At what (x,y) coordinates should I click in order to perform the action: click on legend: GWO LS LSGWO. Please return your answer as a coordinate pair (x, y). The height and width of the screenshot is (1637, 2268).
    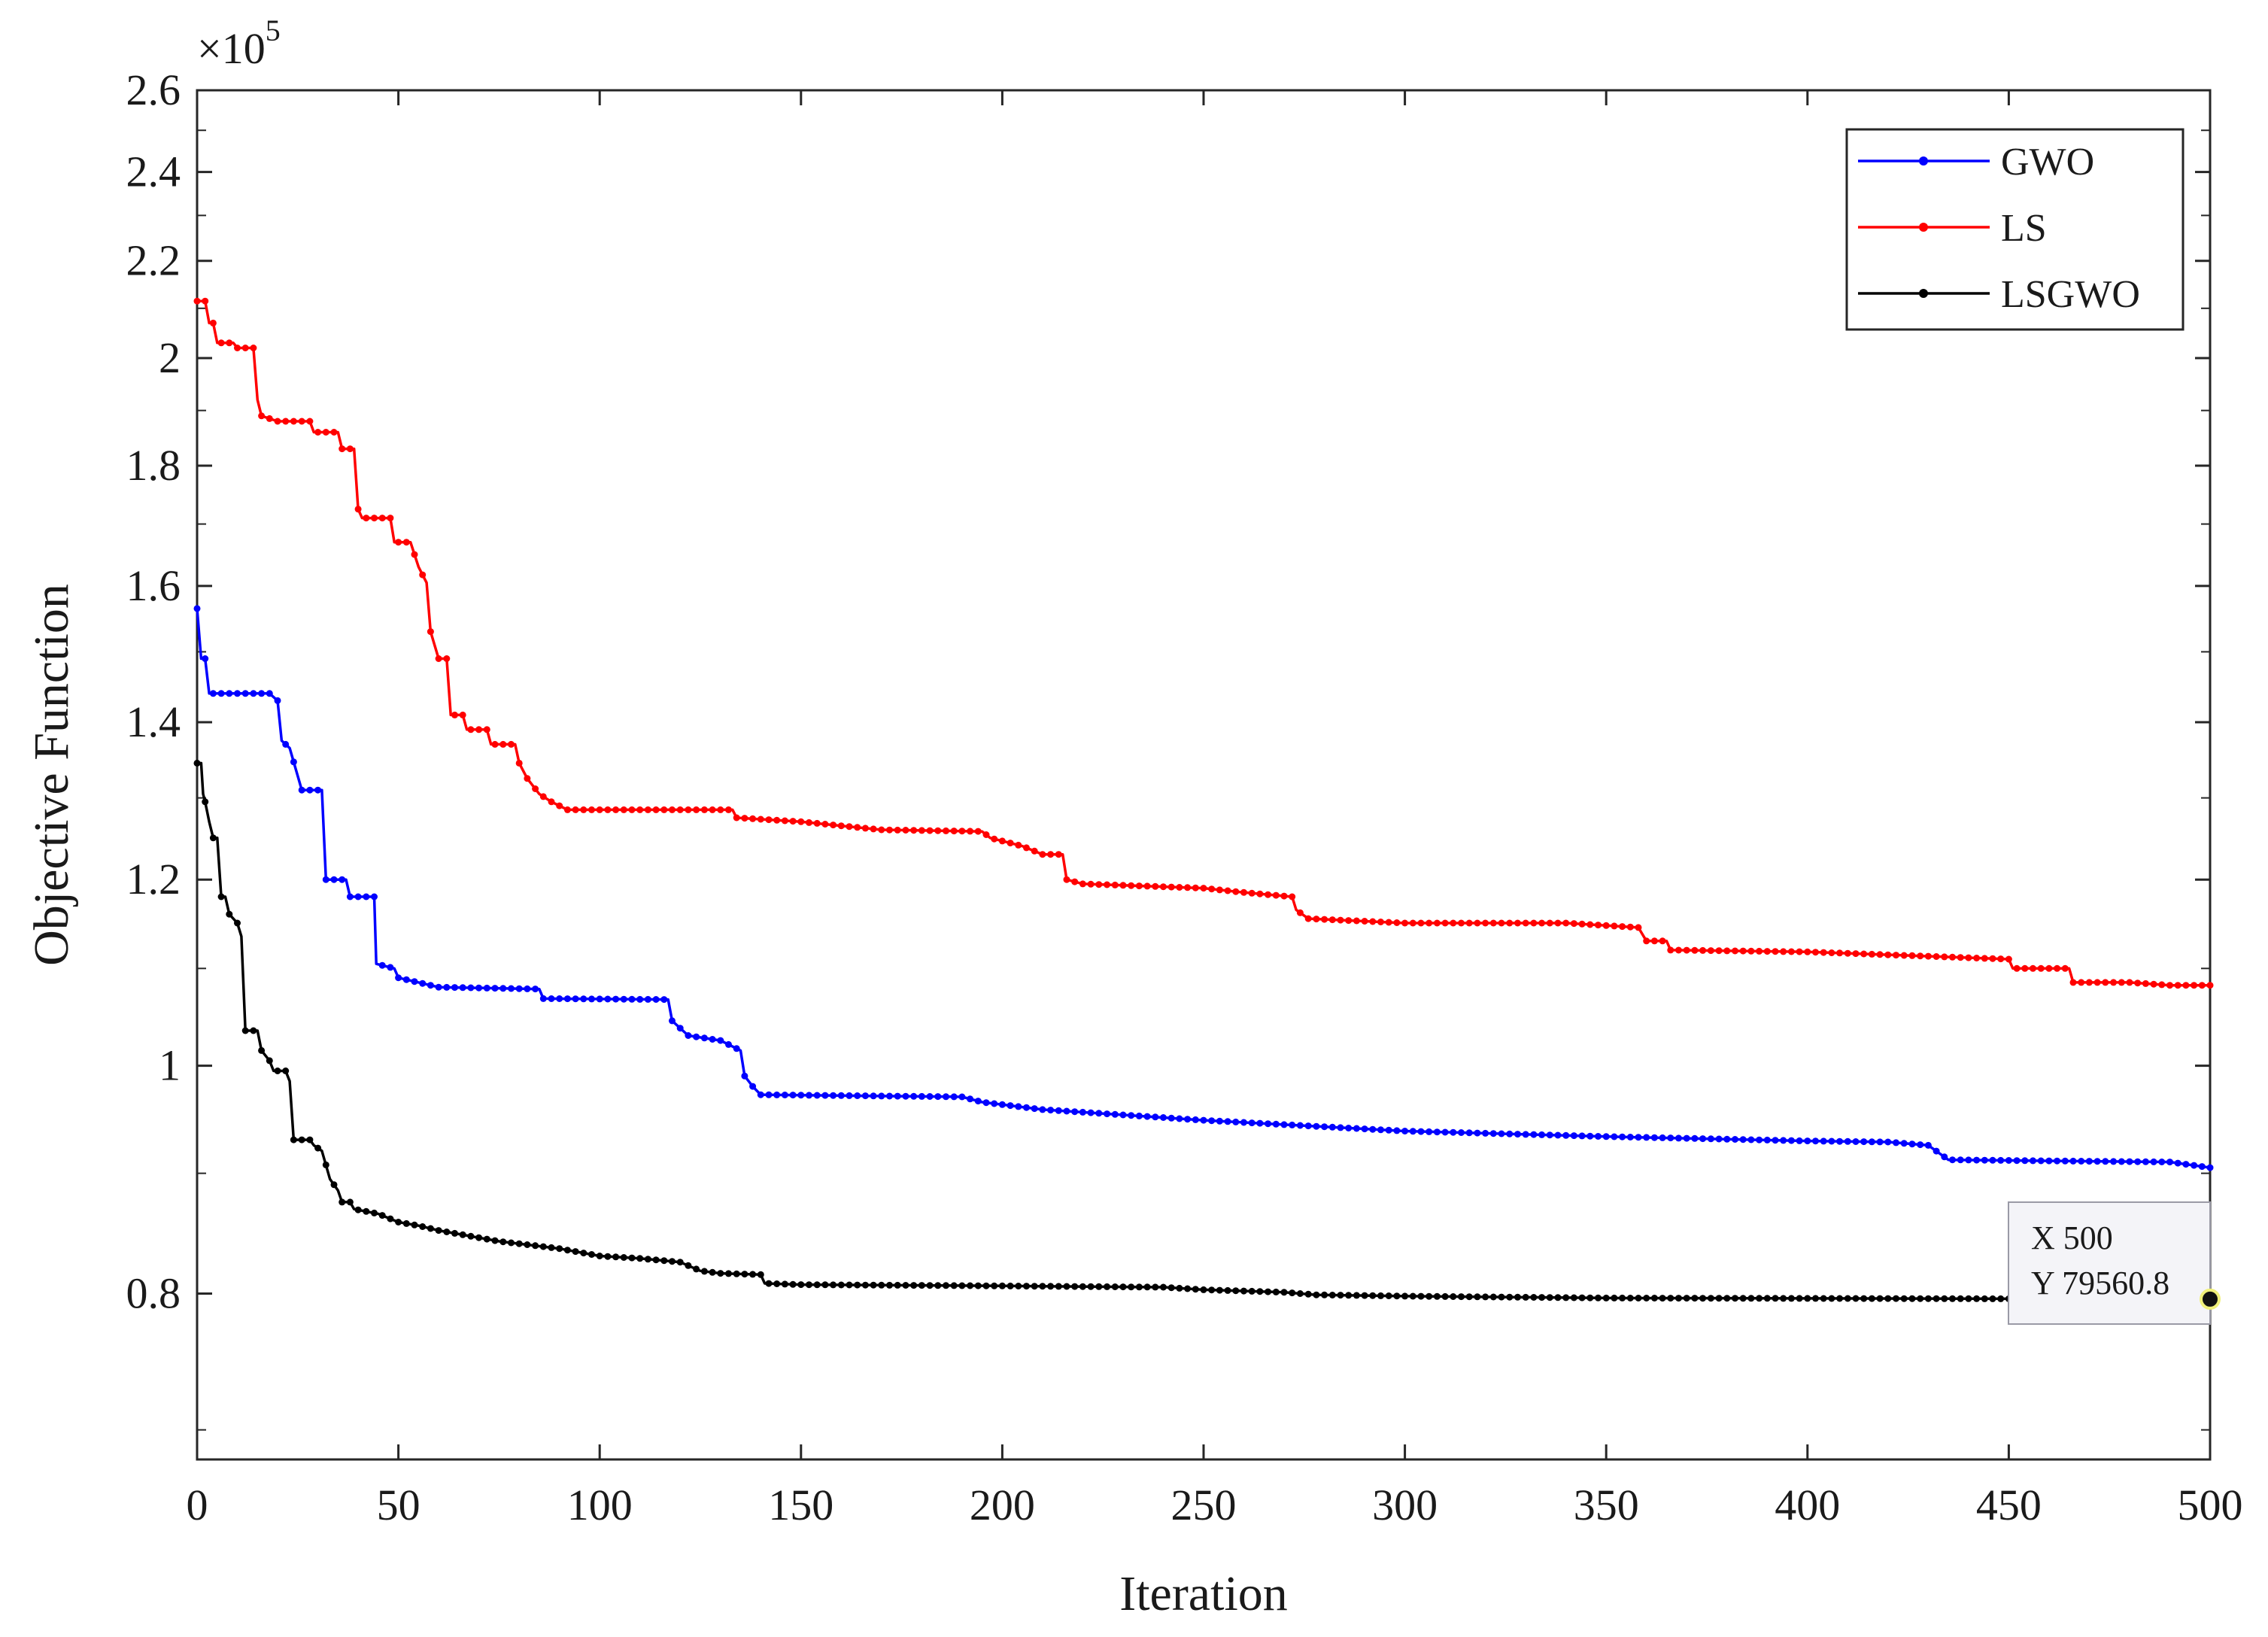
    Looking at the image, I should click on (2015, 230).